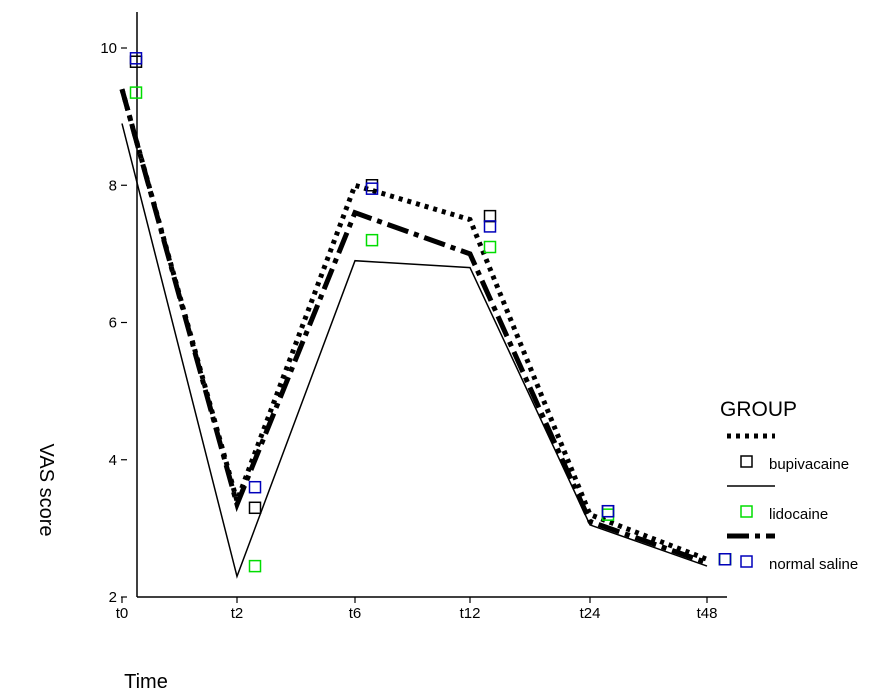 This screenshot has width=890, height=691. What do you see at coordinates (798, 514) in the screenshot?
I see `legend-label-lidocaine: lidocaine` at bounding box center [798, 514].